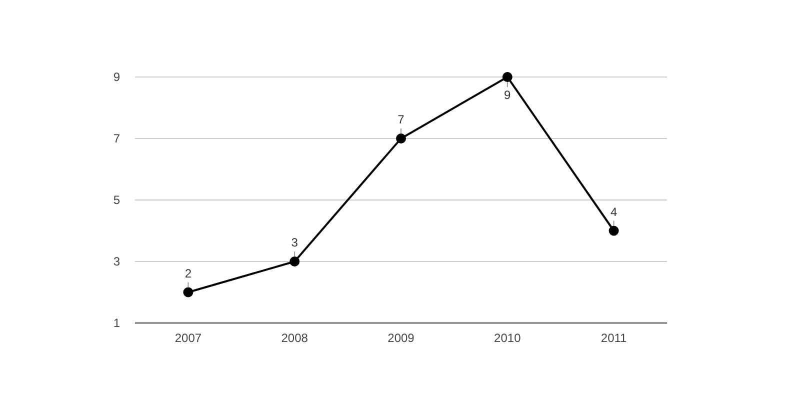 The height and width of the screenshot is (400, 800). I want to click on x-tick-label: 2011, so click(614, 338).